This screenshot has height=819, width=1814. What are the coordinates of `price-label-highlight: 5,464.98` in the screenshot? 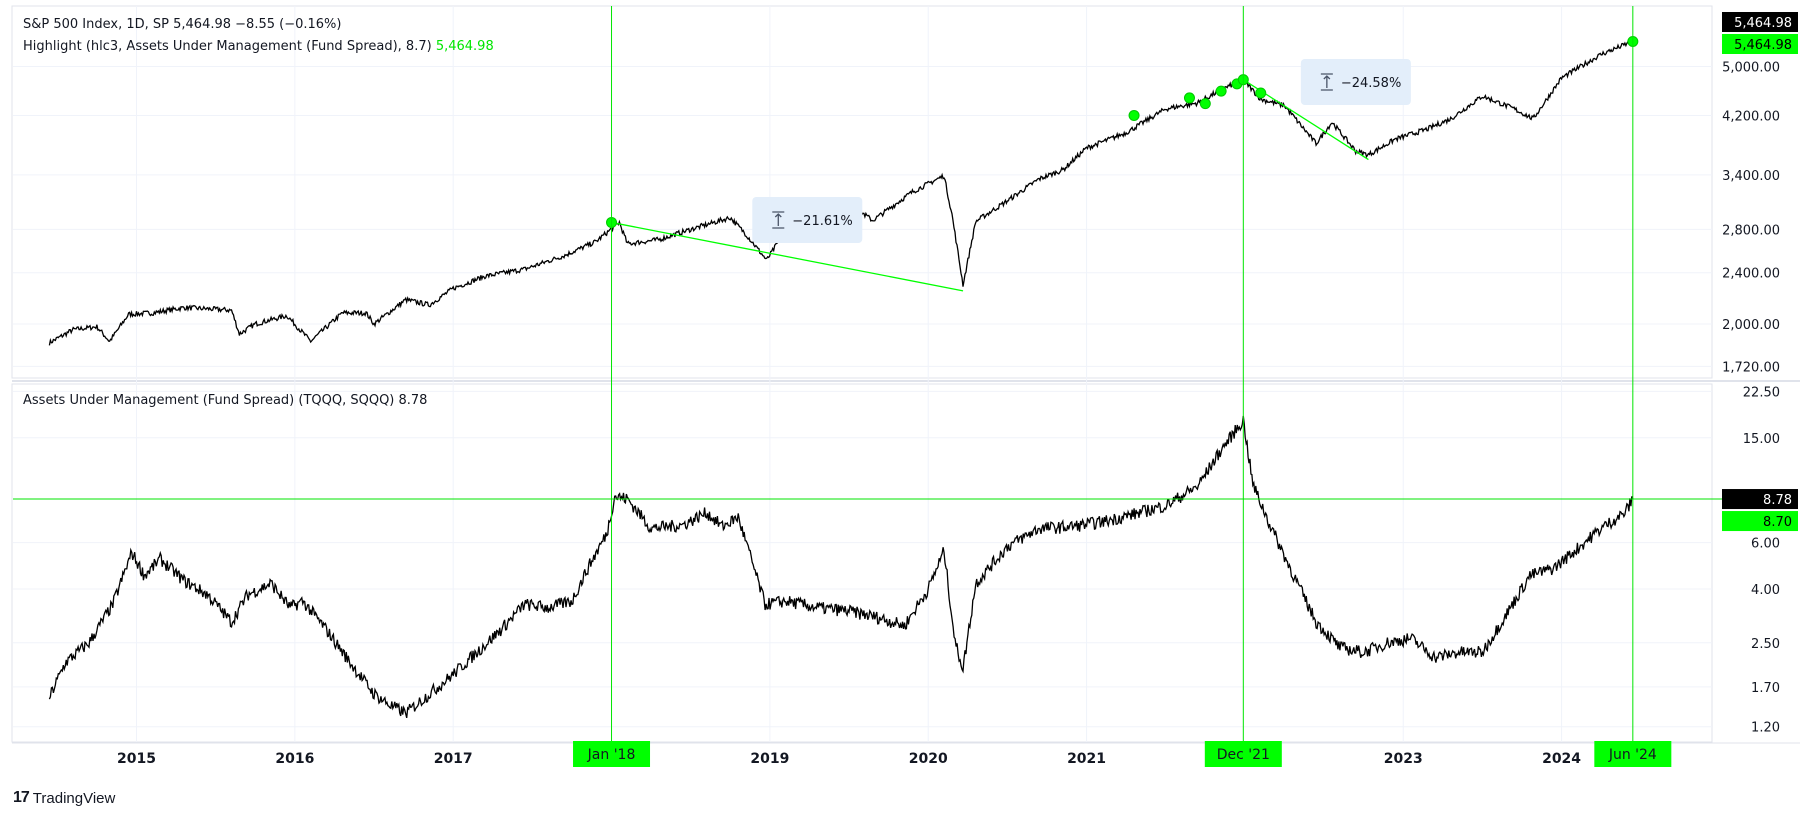 It's located at (1763, 45).